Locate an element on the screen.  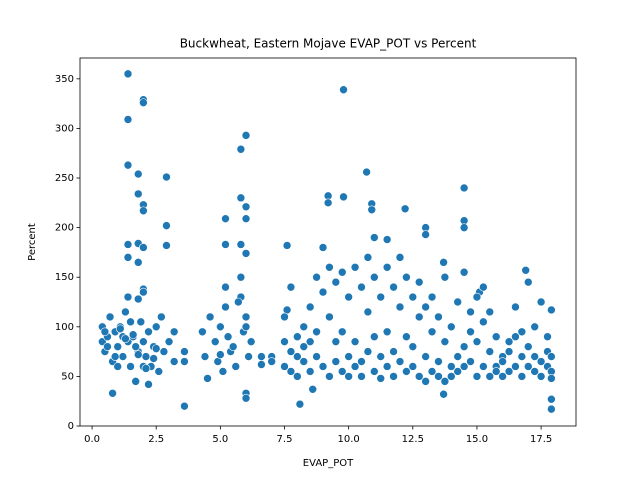
y-tick-label: 150 is located at coordinates (64, 277).